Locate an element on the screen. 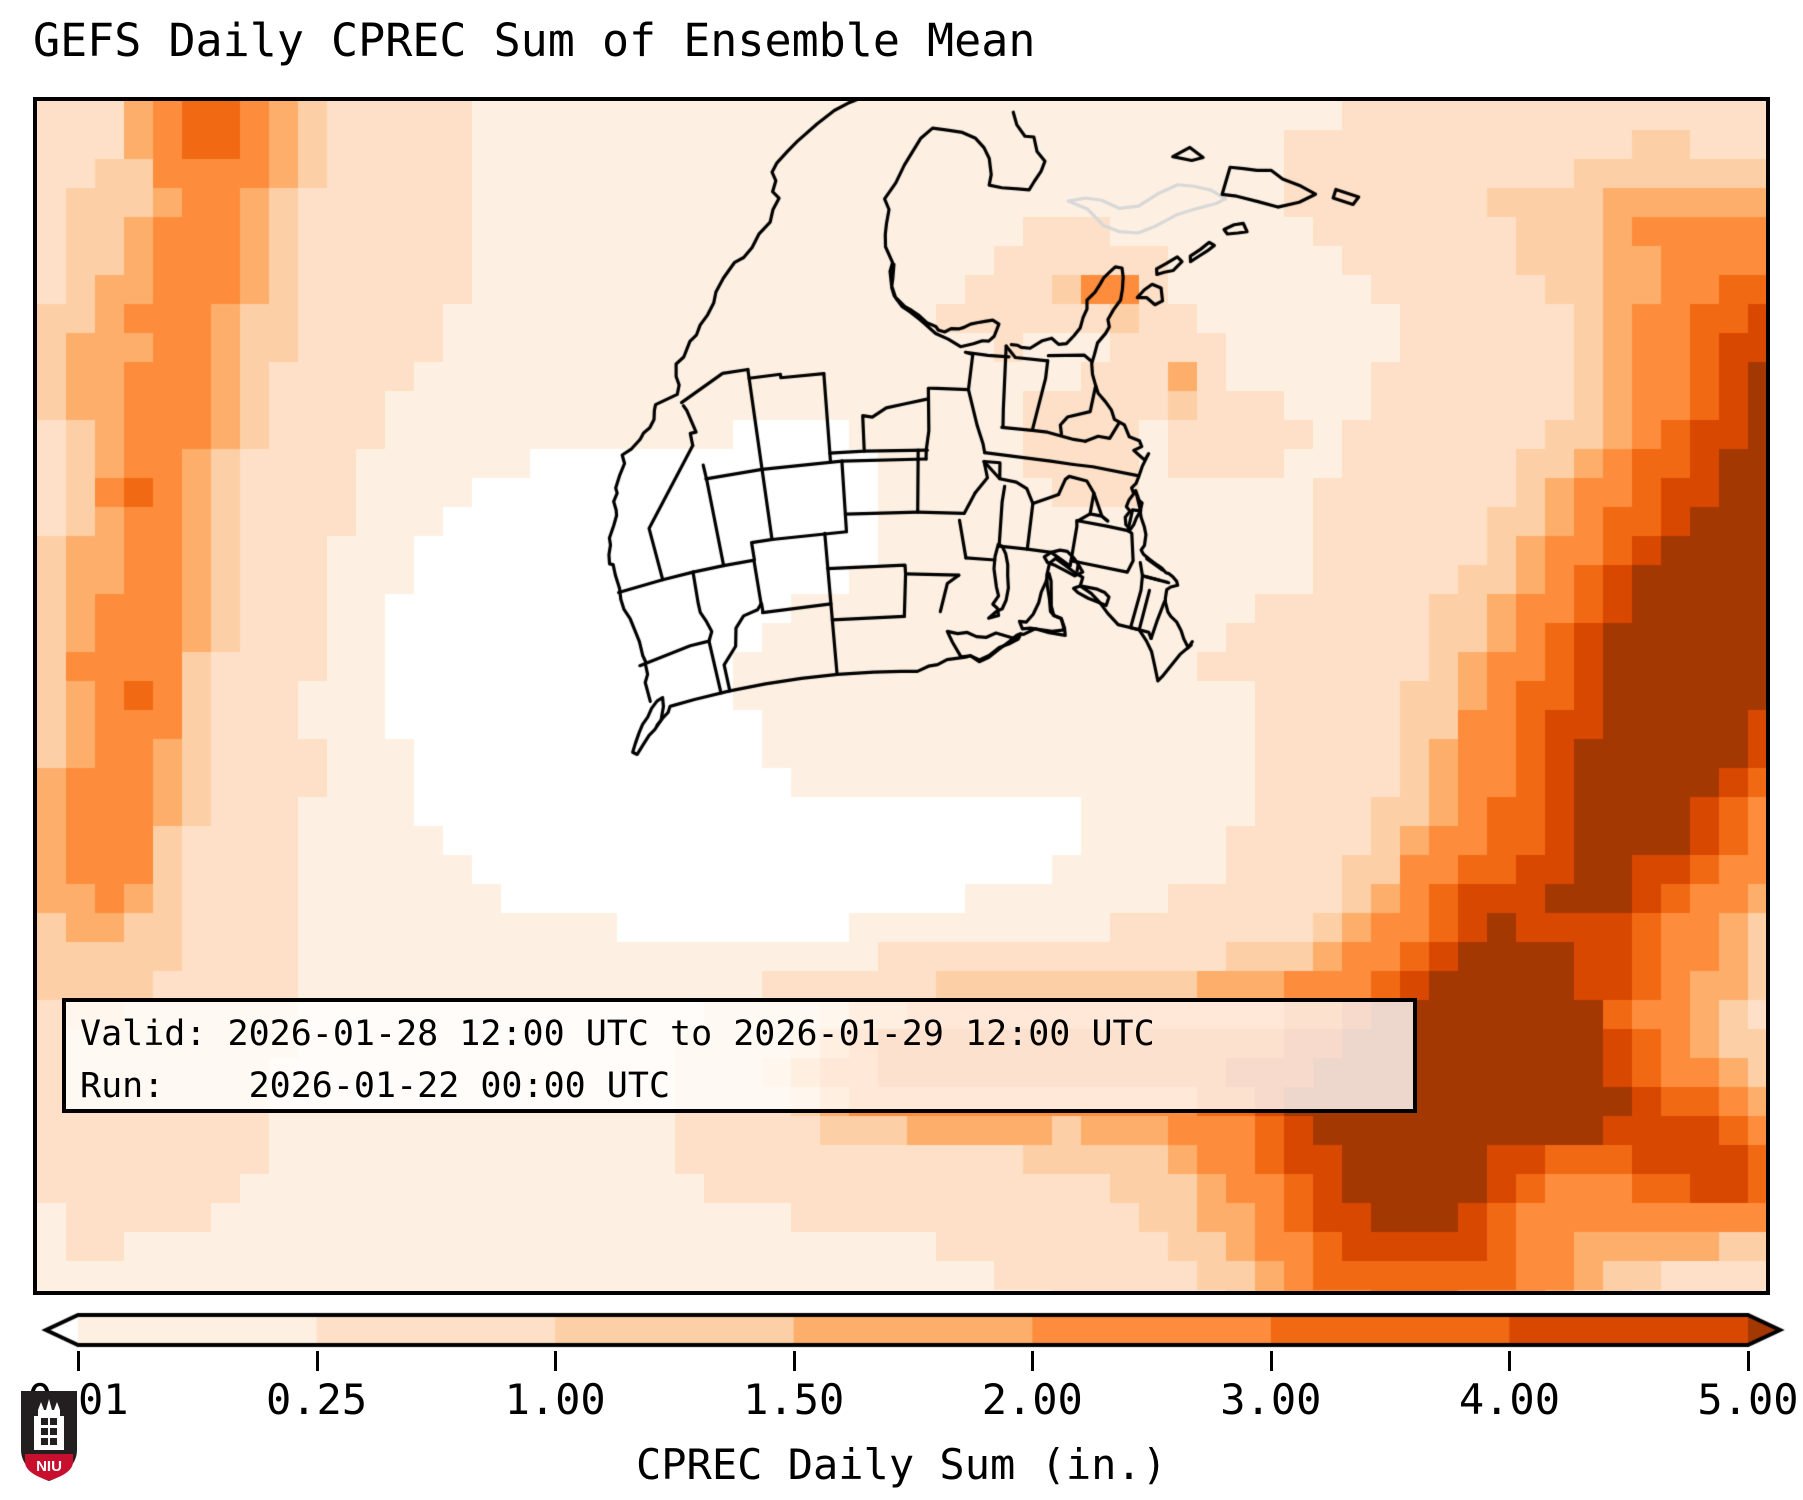 The image size is (1803, 1500). colorbar-tick-label: 2.00 is located at coordinates (1032, 1399).